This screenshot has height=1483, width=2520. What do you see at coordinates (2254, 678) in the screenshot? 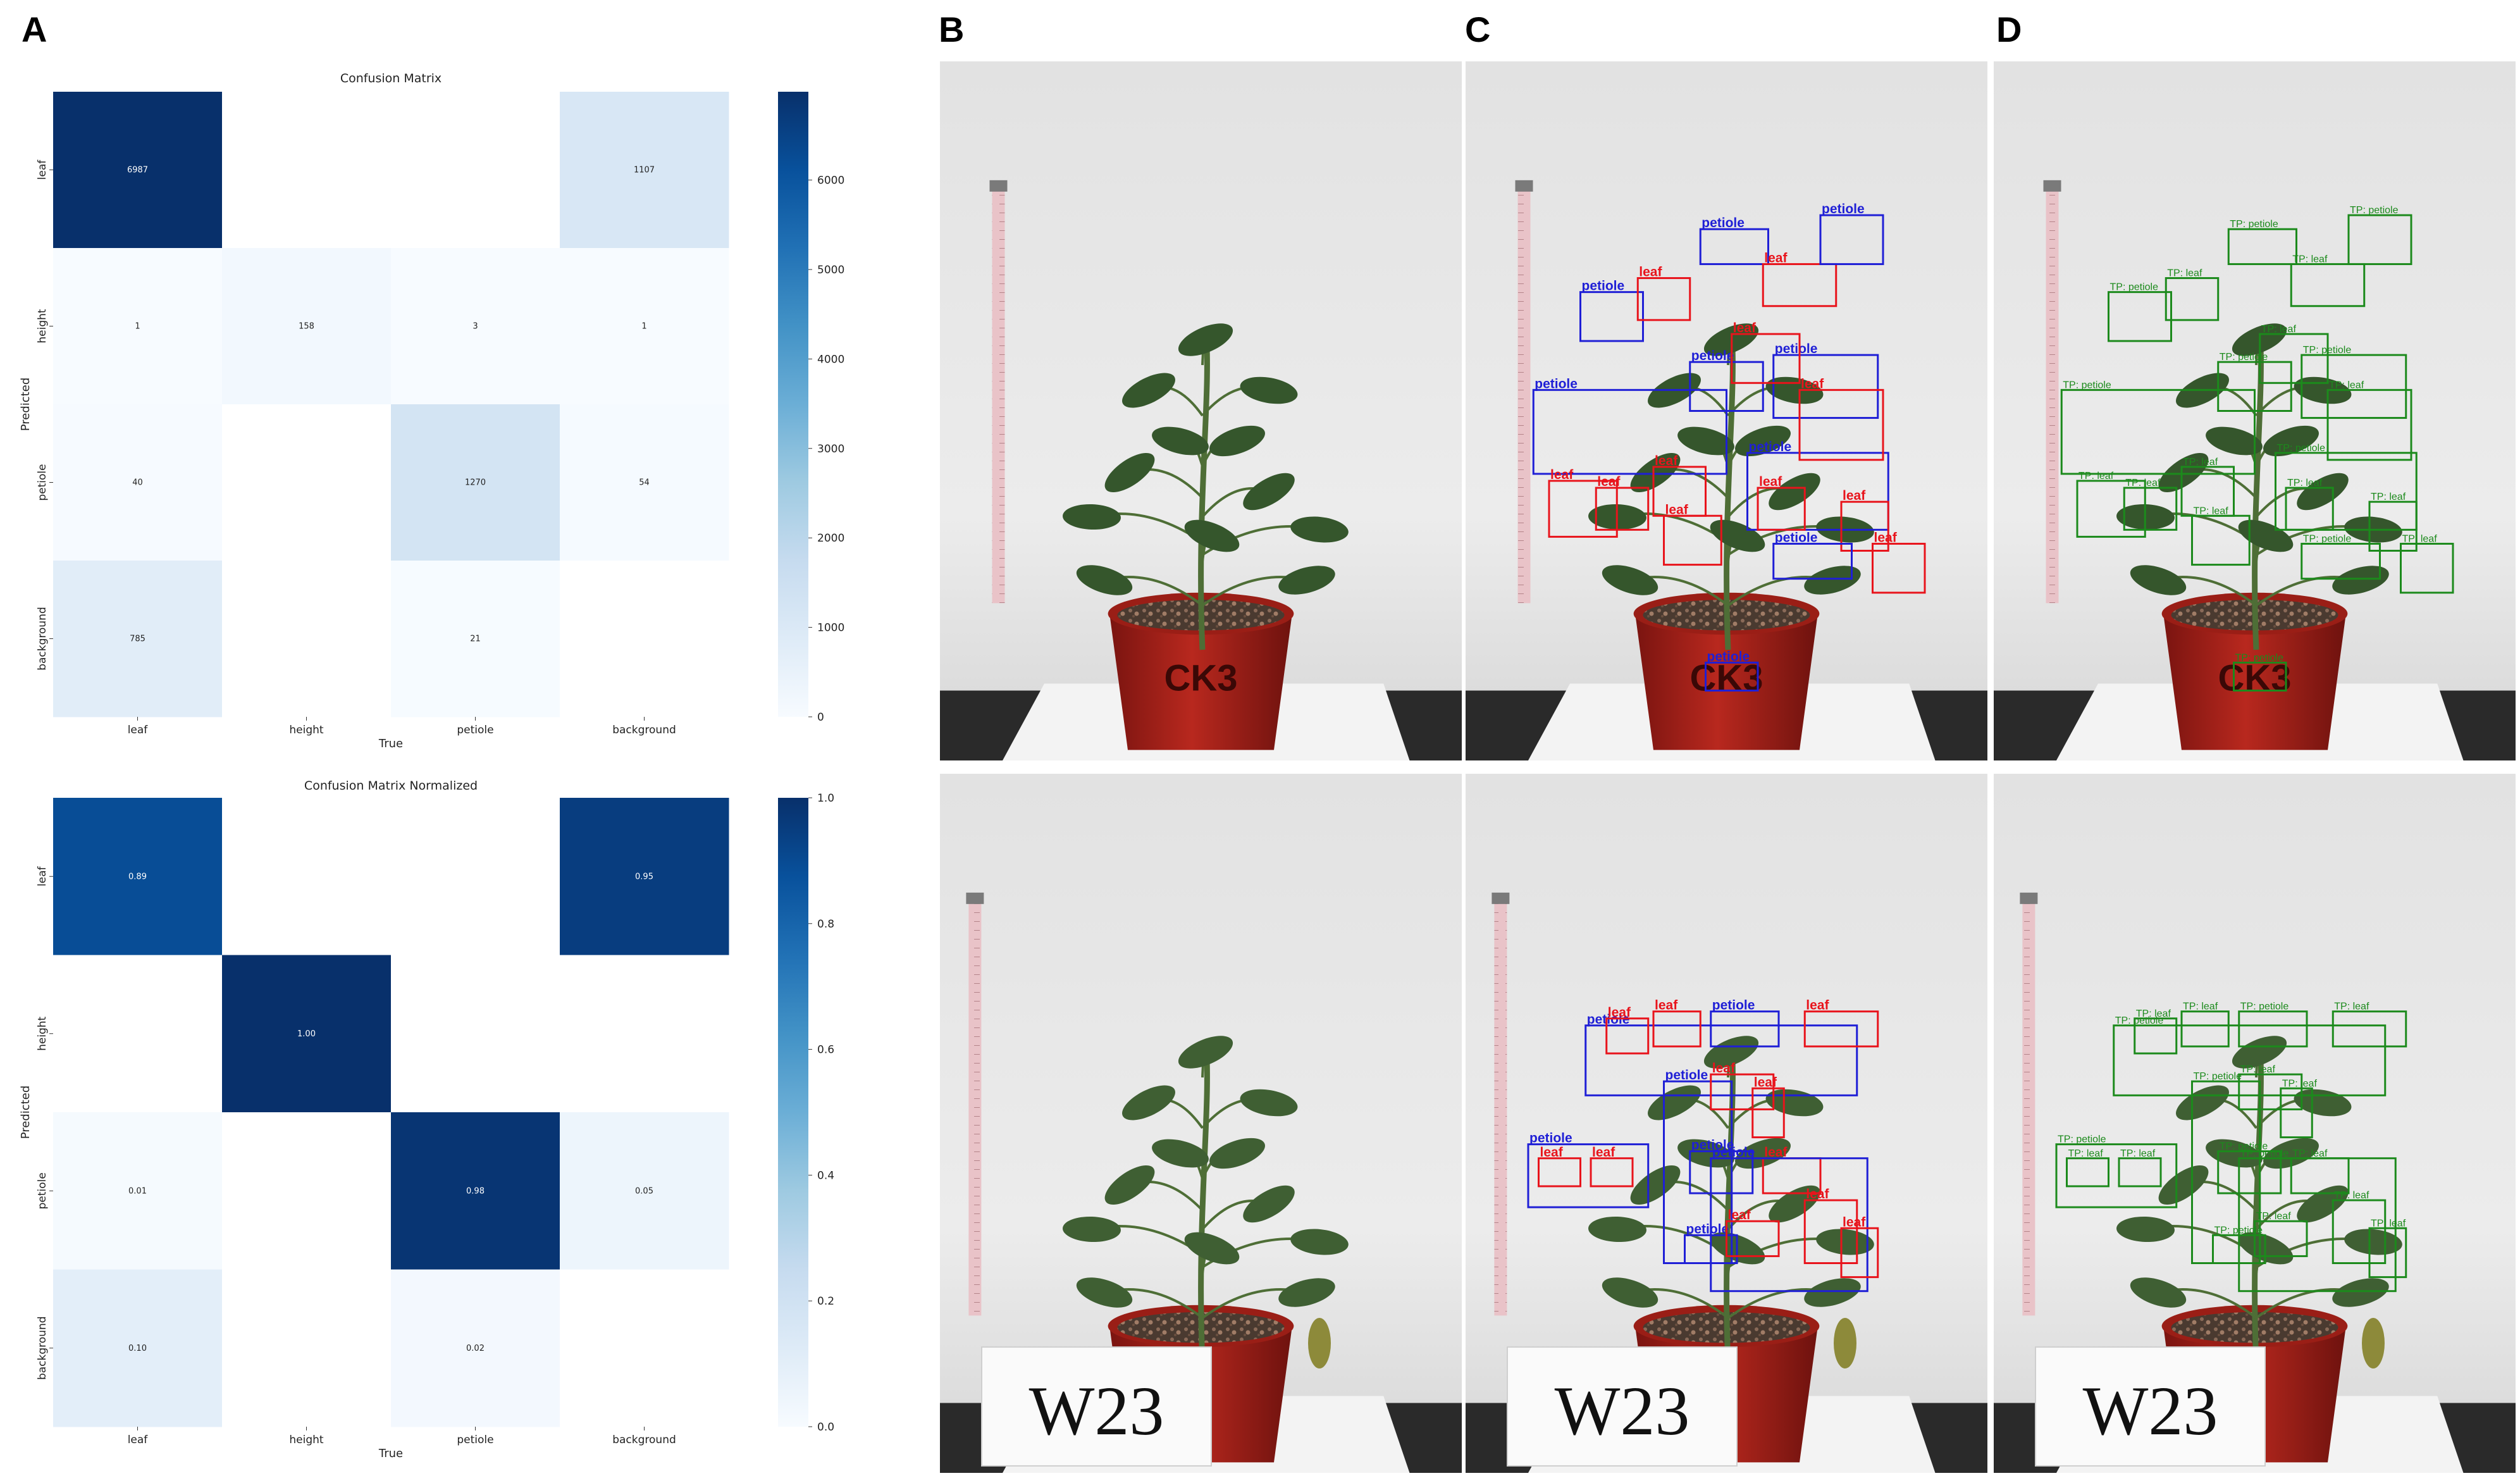
I see `pot-label: CK3` at bounding box center [2254, 678].